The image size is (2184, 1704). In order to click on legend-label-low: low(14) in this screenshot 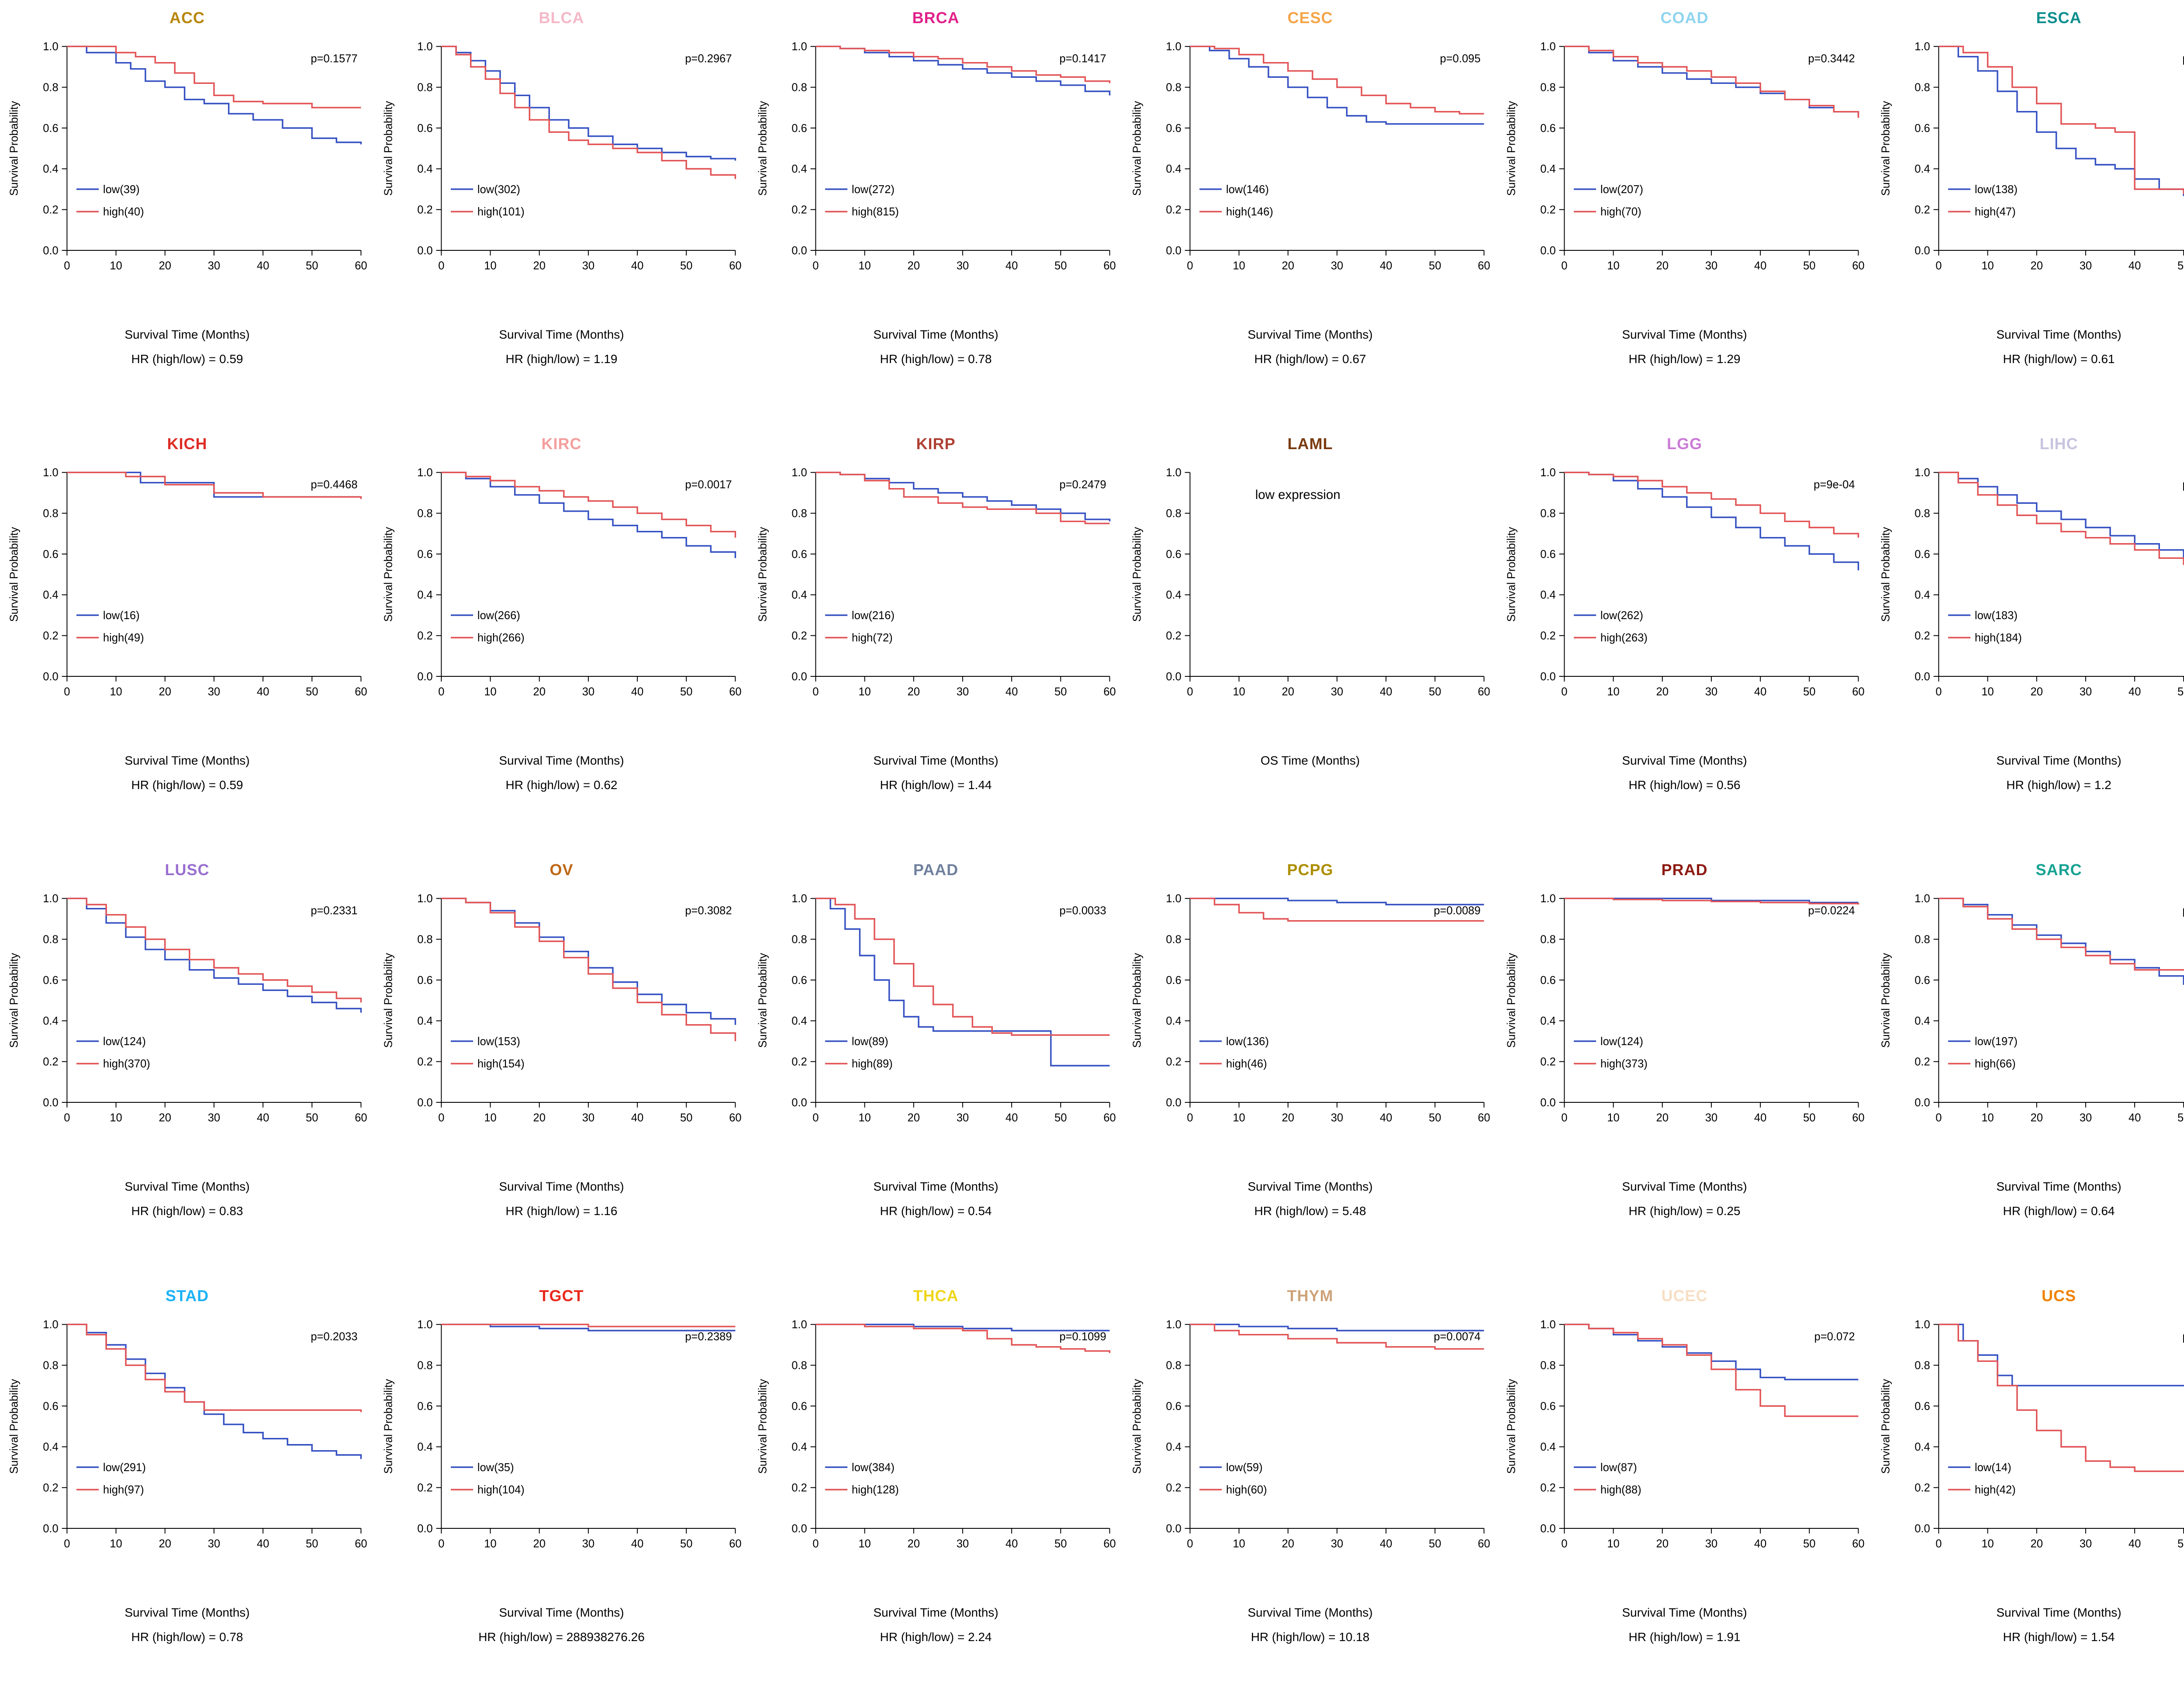, I will do `click(1993, 1468)`.